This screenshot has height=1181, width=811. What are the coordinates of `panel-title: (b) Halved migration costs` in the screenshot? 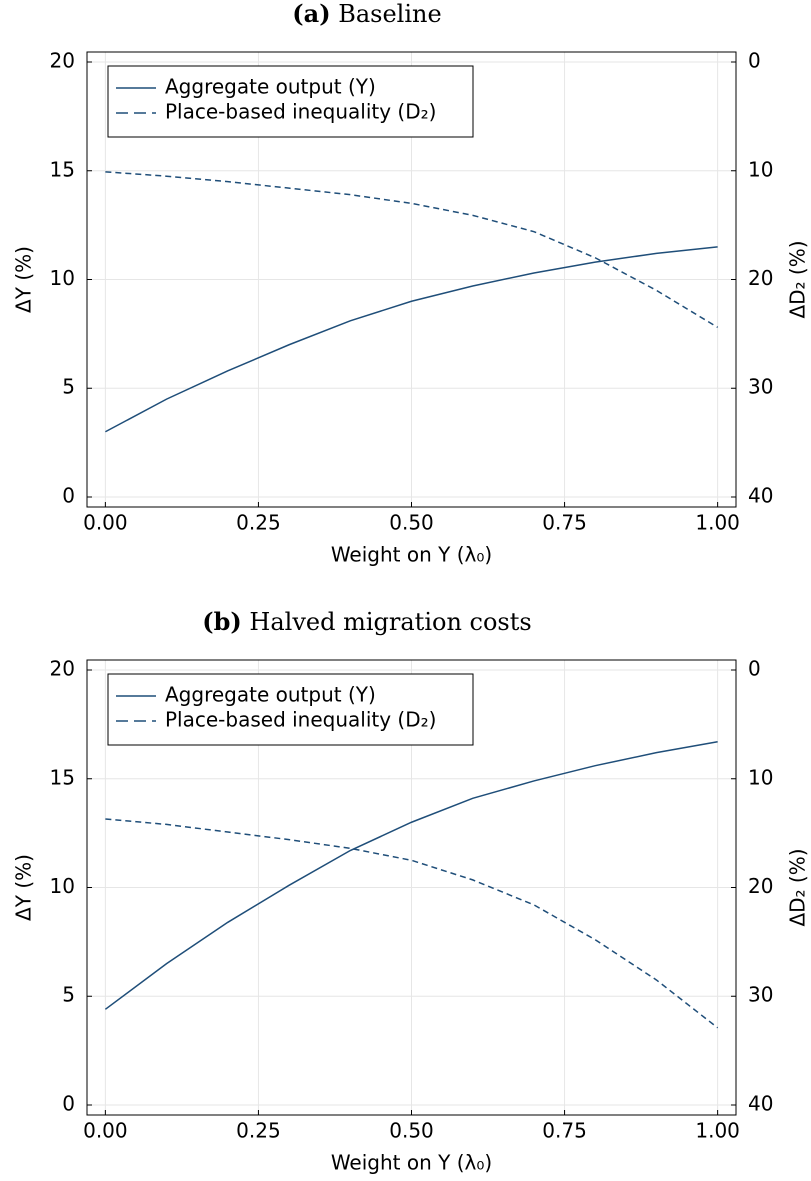 It's located at (366, 621).